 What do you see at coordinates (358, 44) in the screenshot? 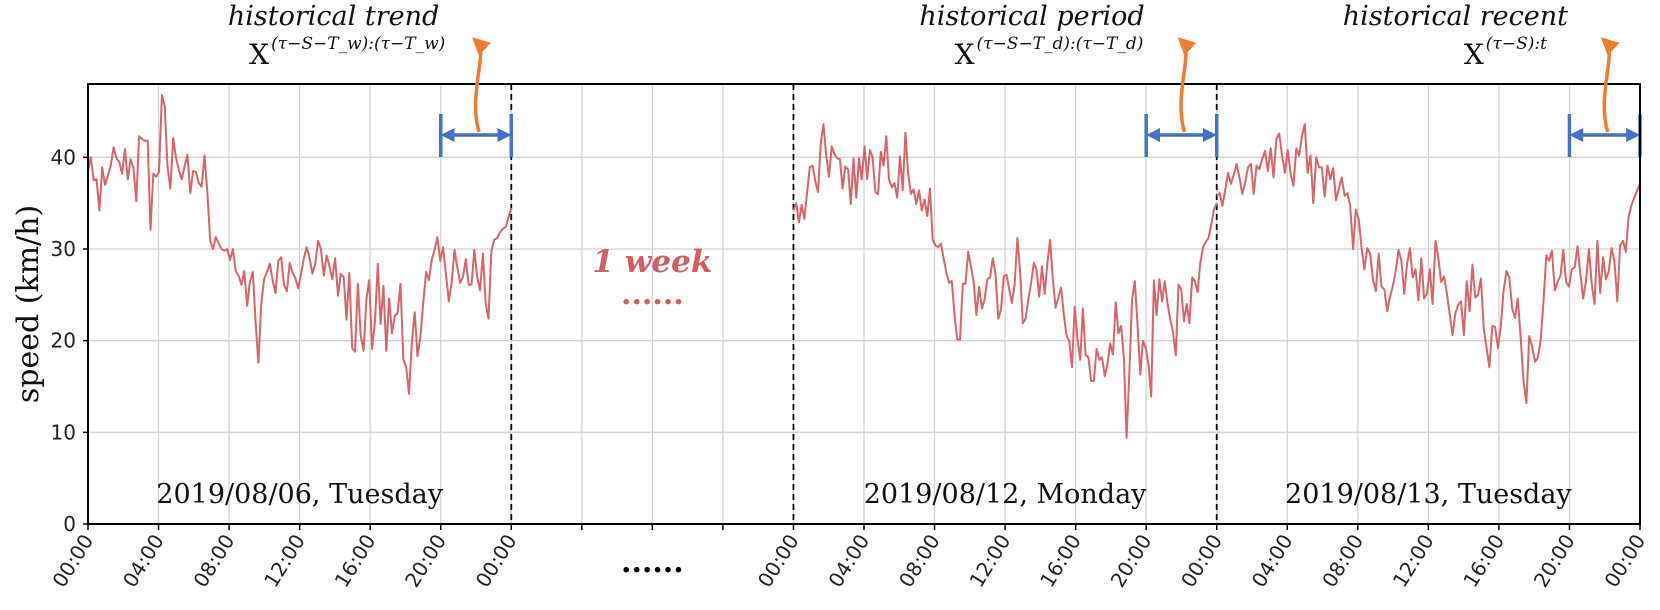
I see `annotation-superscript: (τ−S−T_w):(τ−T_w)` at bounding box center [358, 44].